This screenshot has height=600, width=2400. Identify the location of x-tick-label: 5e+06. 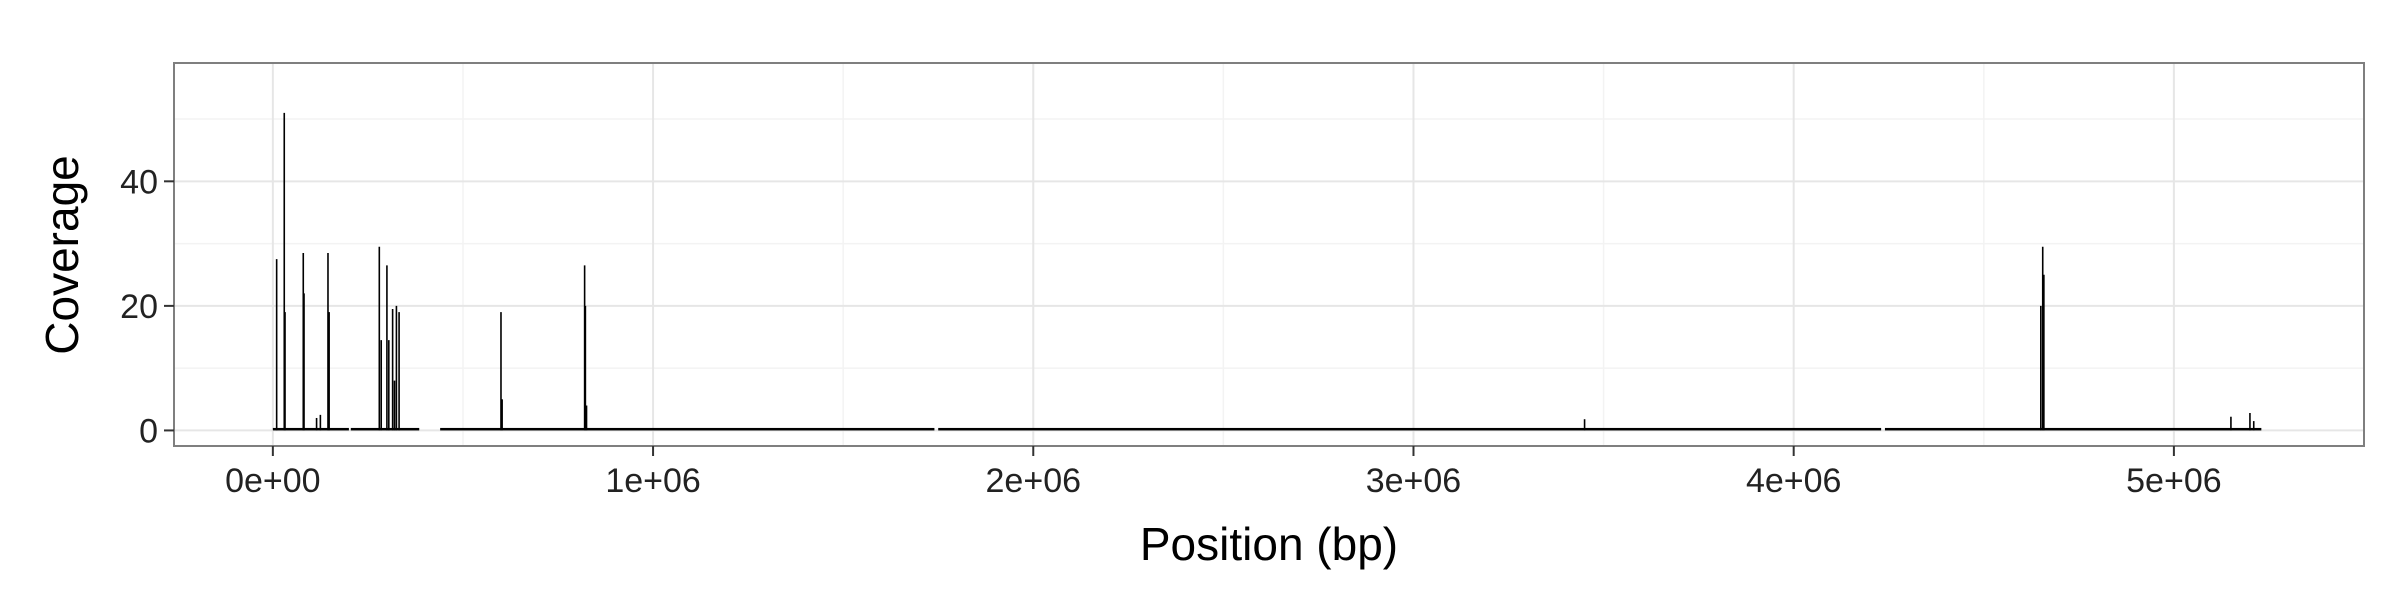
(2174, 481).